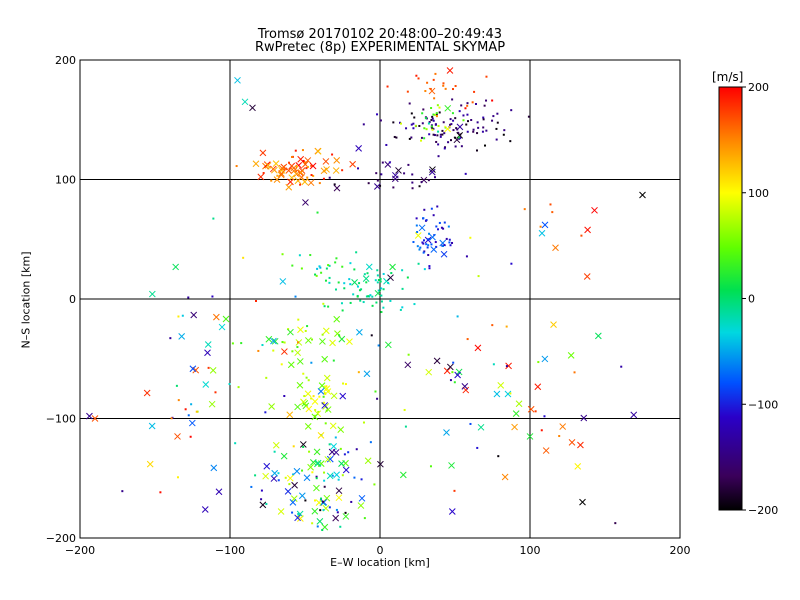  What do you see at coordinates (380, 34) in the screenshot?
I see `chart-title: Tromsø 20170102 20:48:00–20:49:43` at bounding box center [380, 34].